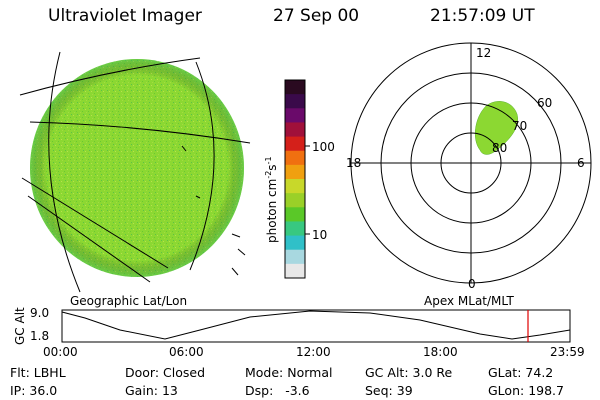  What do you see at coordinates (60, 352) in the screenshot?
I see `timeline-xtick-0000: 00:00` at bounding box center [60, 352].